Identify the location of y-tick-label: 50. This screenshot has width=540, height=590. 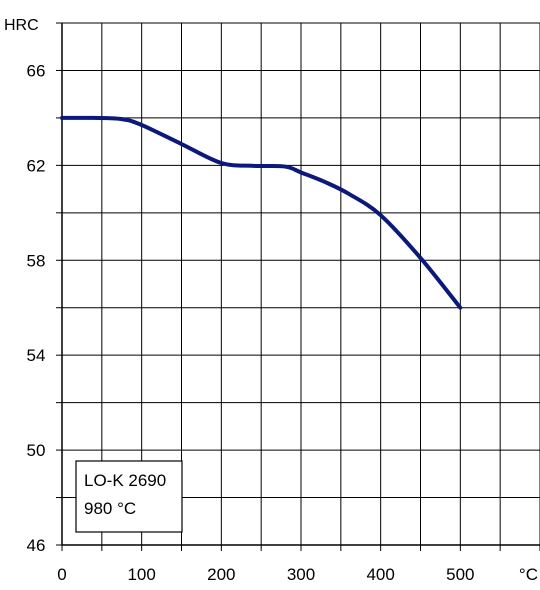
(36, 450).